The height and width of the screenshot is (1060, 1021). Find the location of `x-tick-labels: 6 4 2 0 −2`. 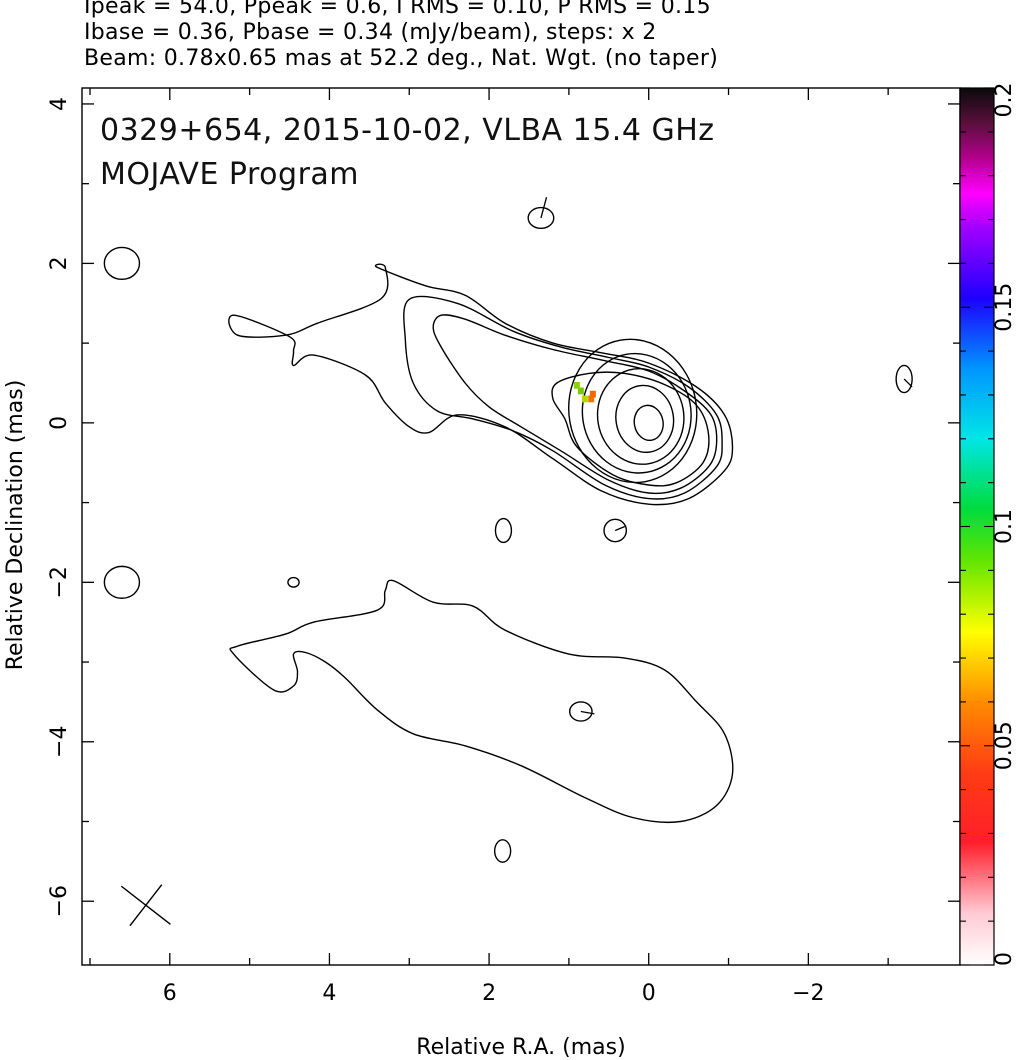

x-tick-labels: 6 4 2 0 −2 is located at coordinates (494, 993).